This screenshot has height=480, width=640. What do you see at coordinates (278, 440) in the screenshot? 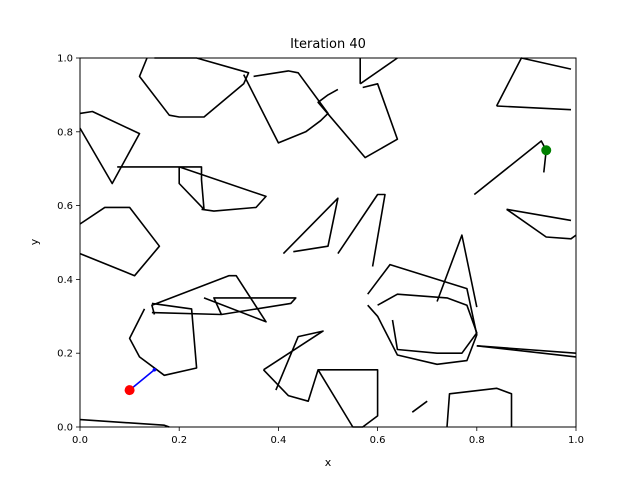
I see `x-tick-label: 0.4` at bounding box center [278, 440].